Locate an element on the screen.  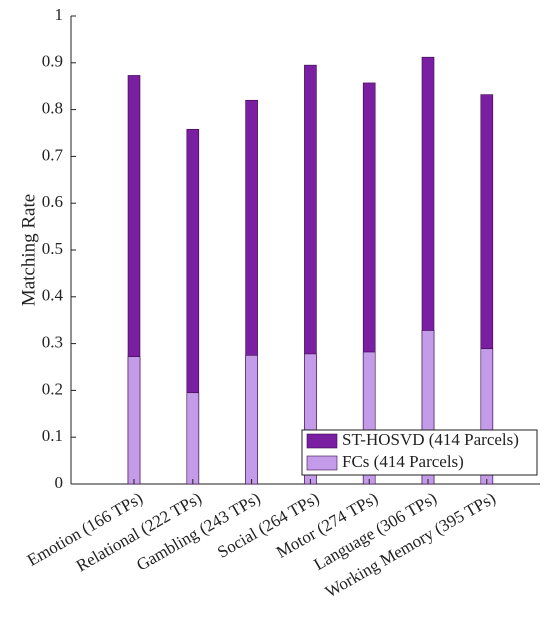
y-tick-label: 0.6 is located at coordinates (52, 201).